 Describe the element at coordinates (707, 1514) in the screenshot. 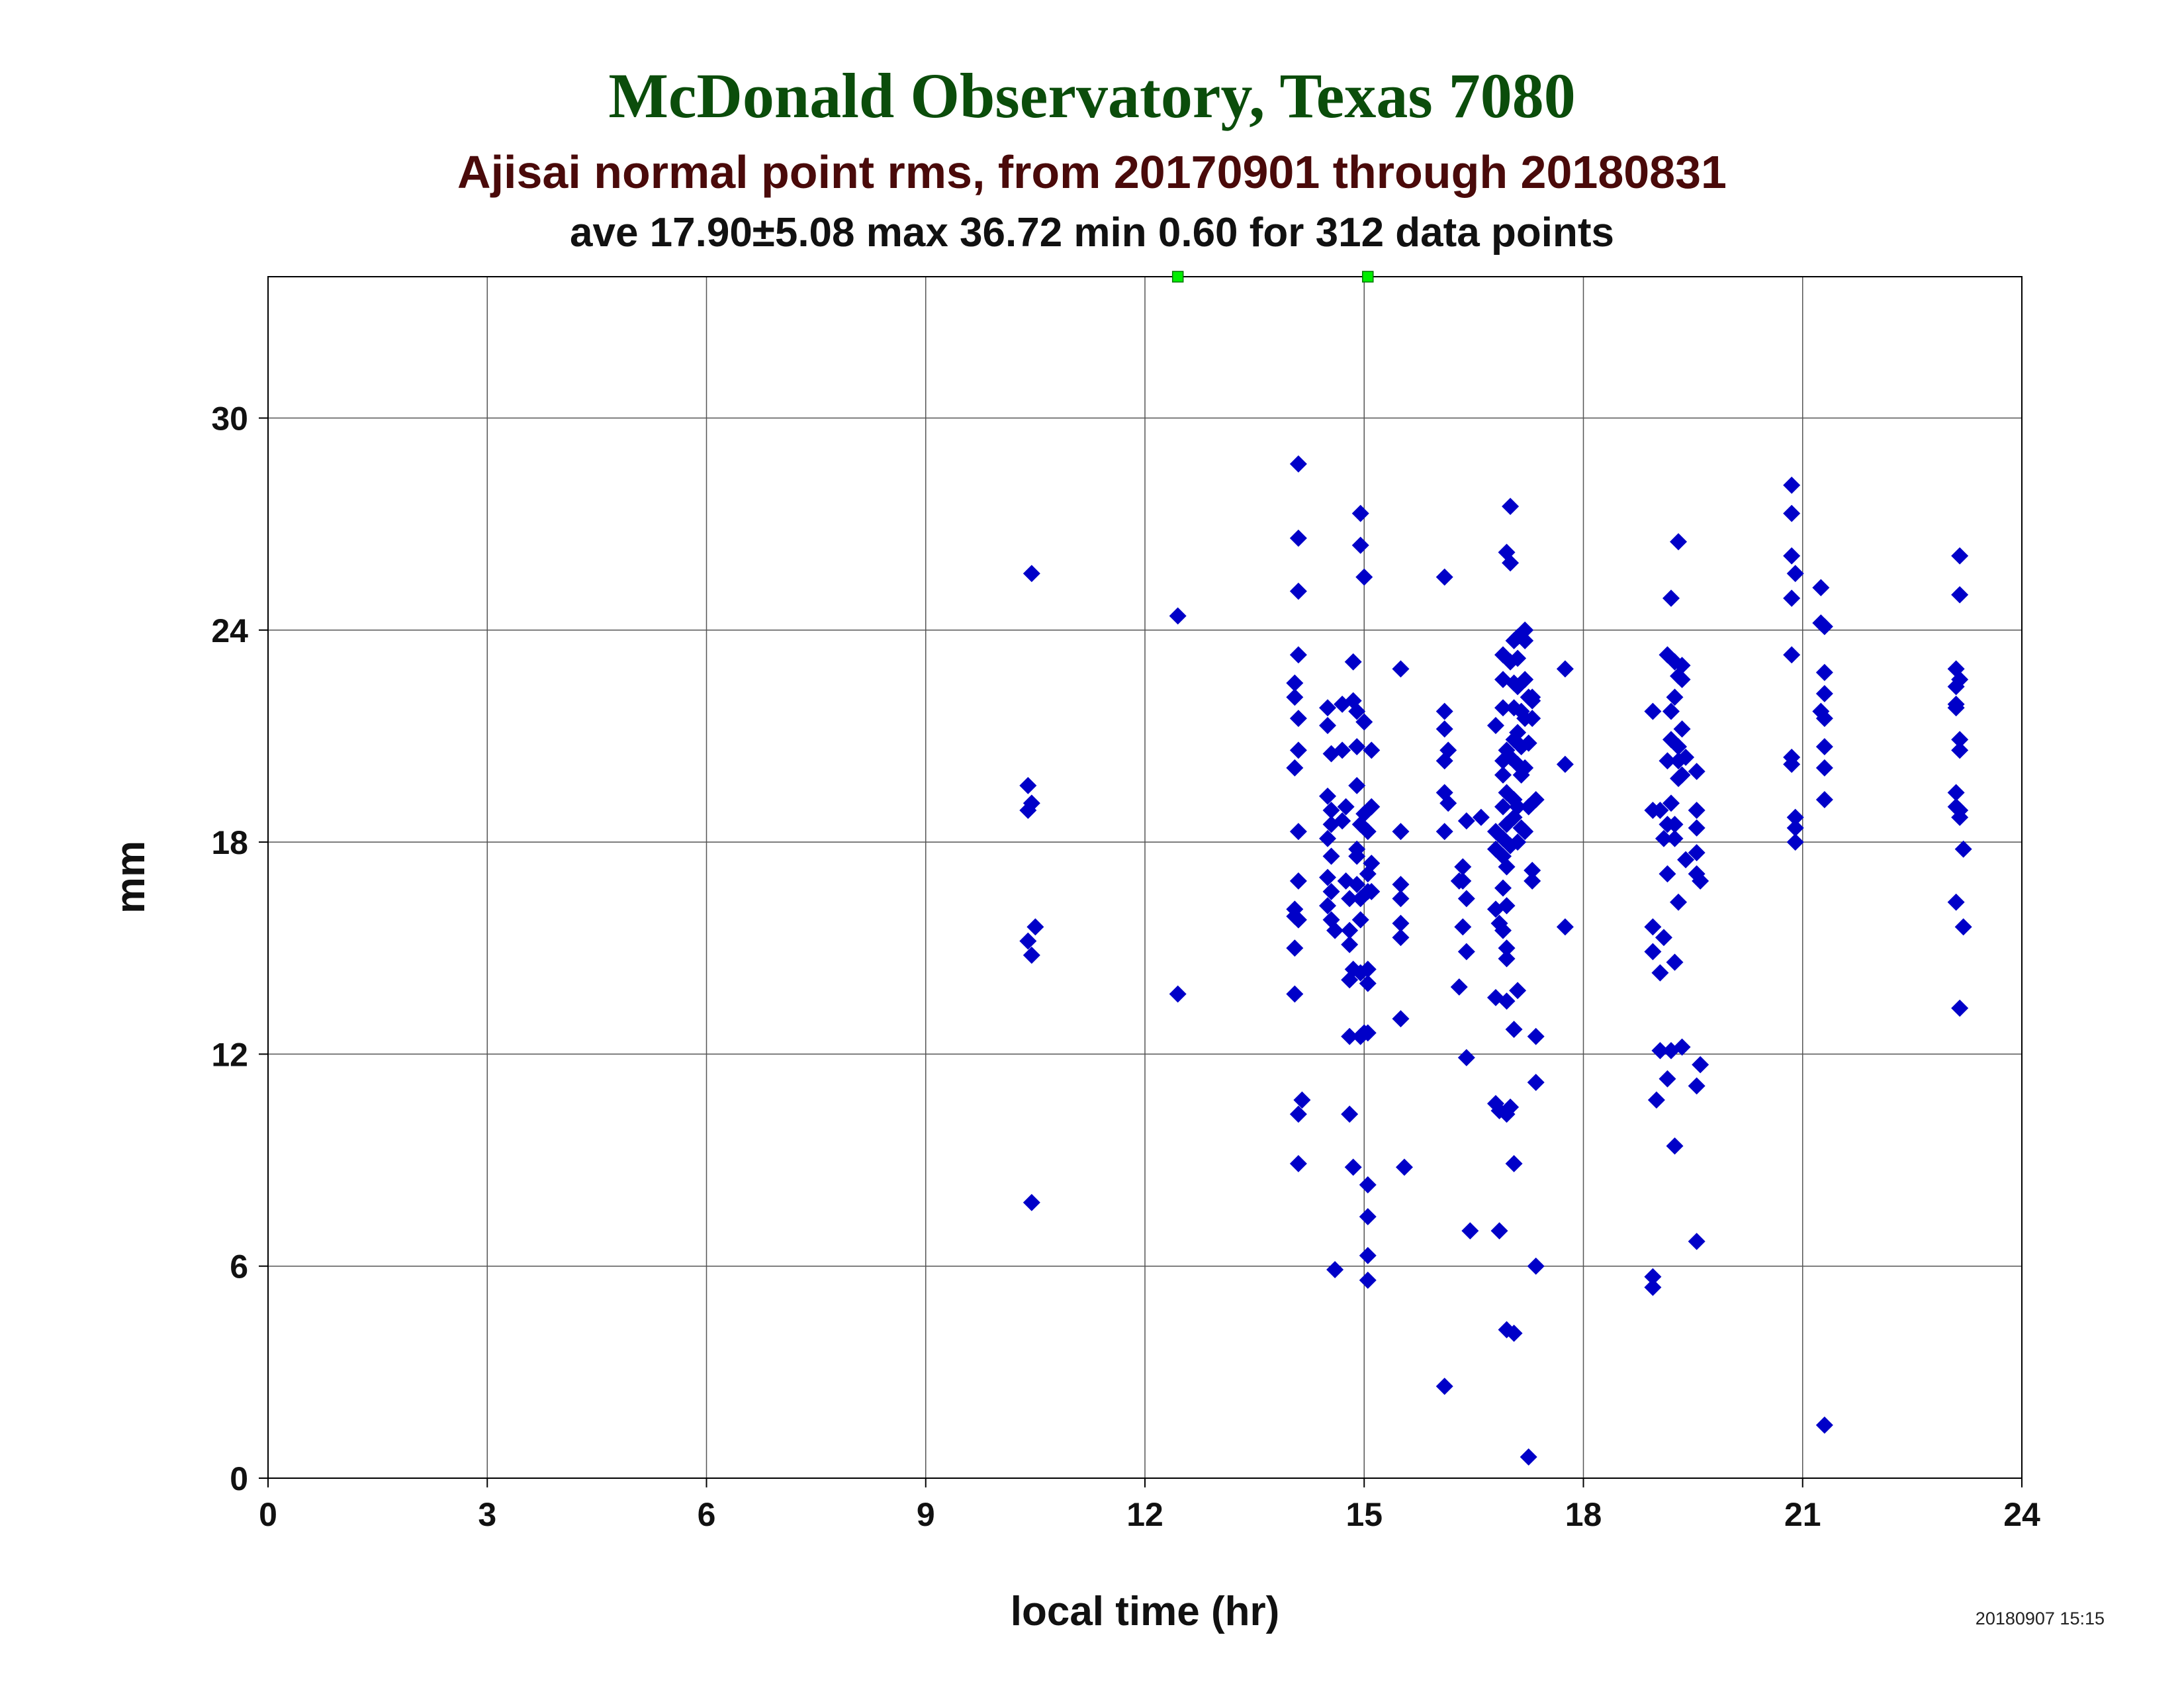

I see `x-tick-label: 6` at that location.